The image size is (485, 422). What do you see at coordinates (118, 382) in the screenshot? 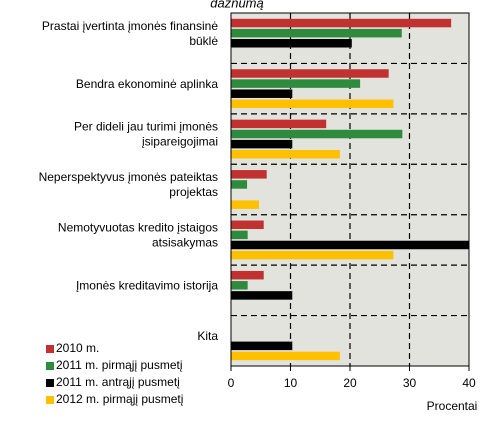
I see `legend-label: 2011 m. antrąjį pusmetį` at bounding box center [118, 382].